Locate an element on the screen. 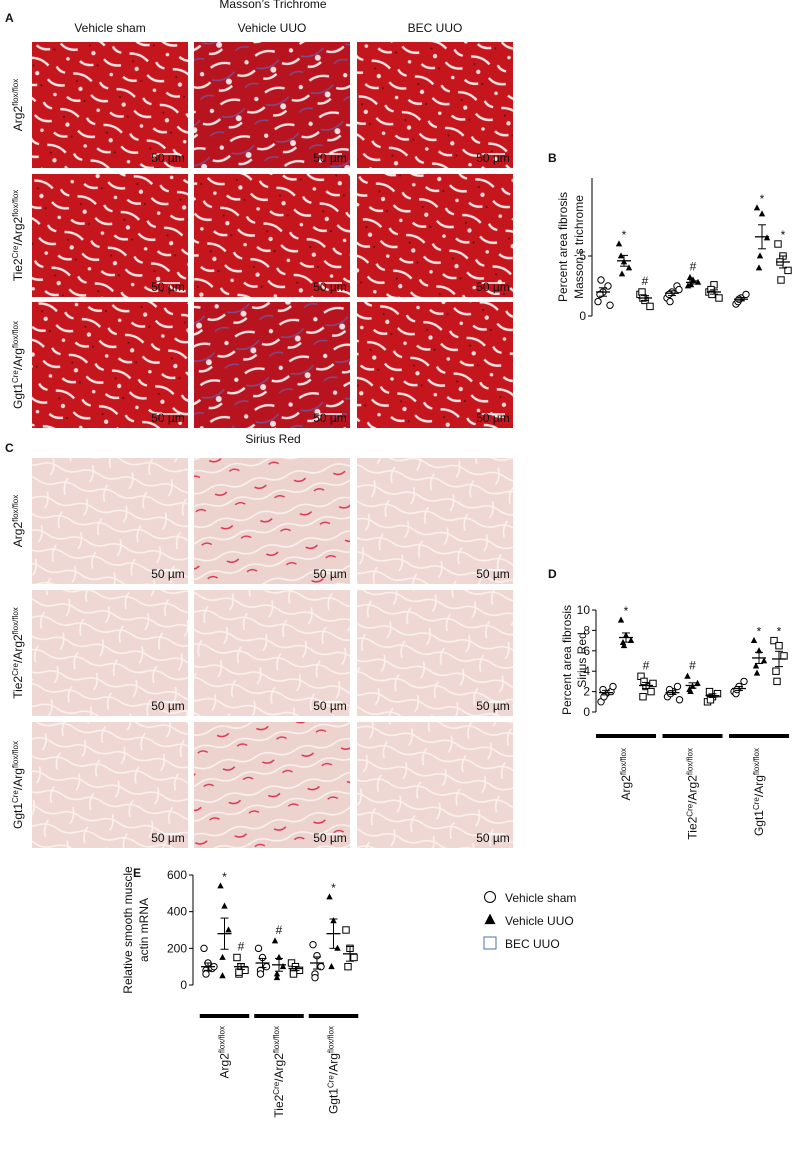  panel-letter: E is located at coordinates (137, 873).